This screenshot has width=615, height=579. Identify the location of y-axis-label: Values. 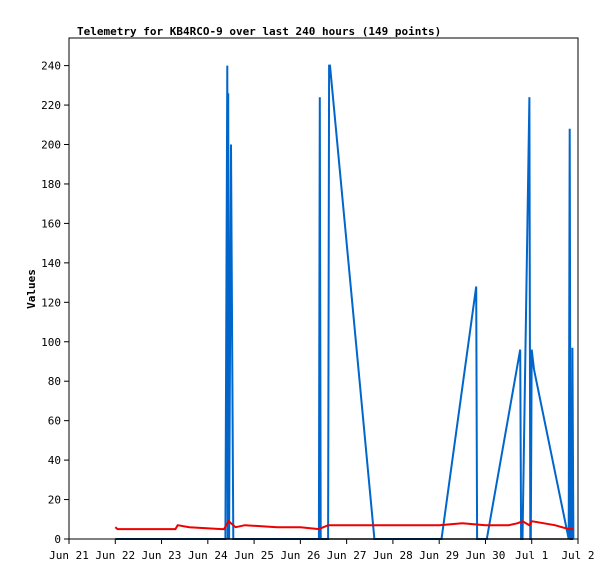
(31, 289).